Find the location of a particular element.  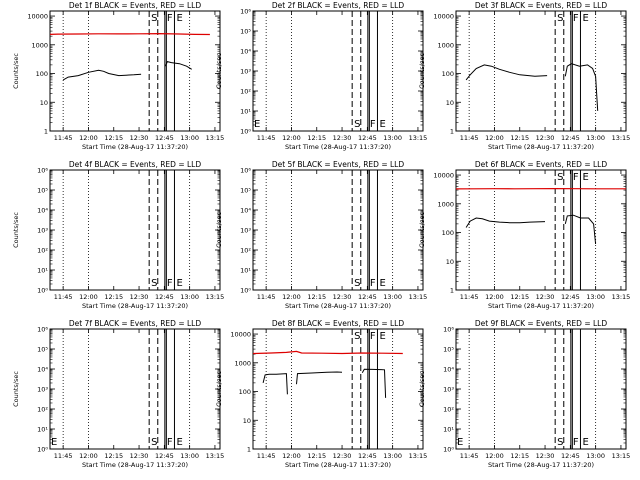

panel-title: Det 2f BLACK = Events, RED = LLD is located at coordinates (338, 5).